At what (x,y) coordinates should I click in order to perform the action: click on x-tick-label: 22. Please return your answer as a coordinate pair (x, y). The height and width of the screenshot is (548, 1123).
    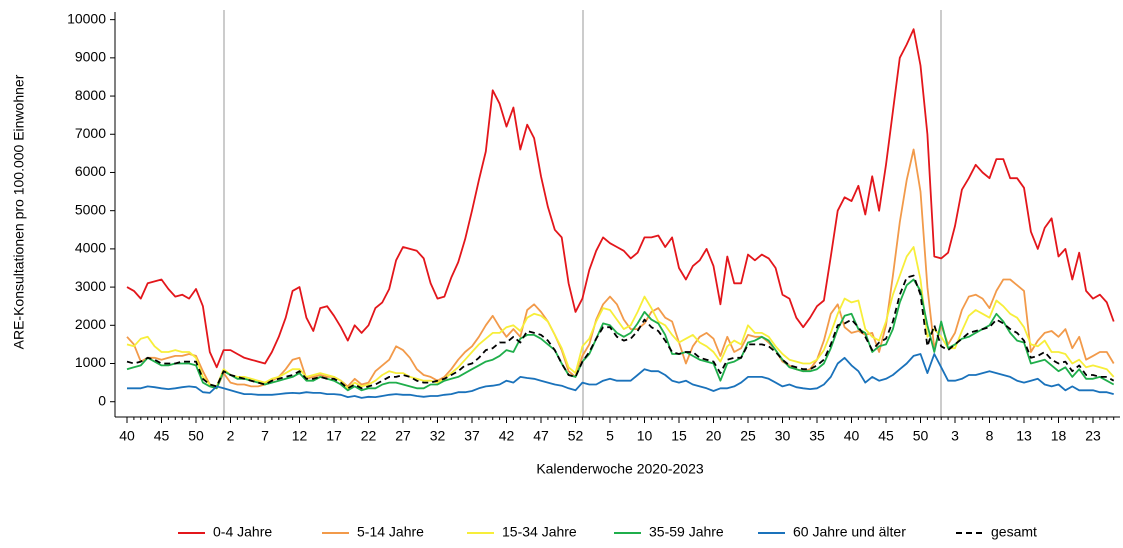
    Looking at the image, I should click on (369, 436).